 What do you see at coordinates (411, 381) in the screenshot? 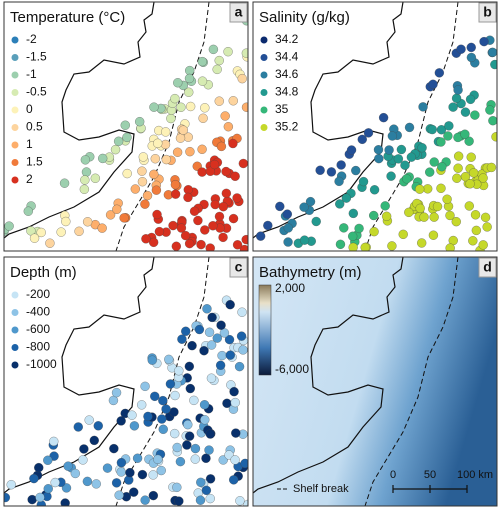
I see `shelf-break` at bounding box center [411, 381].